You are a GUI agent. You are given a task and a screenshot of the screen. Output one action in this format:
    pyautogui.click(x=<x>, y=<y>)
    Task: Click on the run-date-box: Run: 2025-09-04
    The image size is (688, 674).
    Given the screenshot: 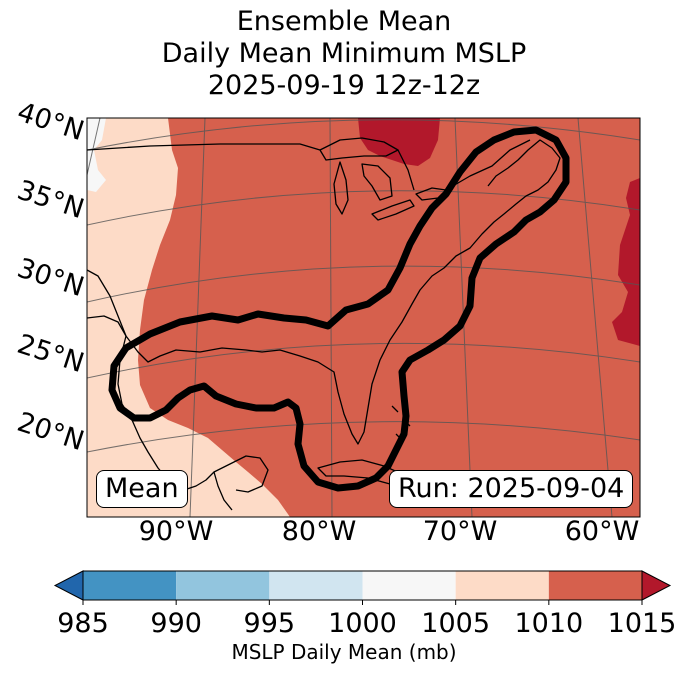 What is the action you would take?
    pyautogui.click(x=511, y=489)
    